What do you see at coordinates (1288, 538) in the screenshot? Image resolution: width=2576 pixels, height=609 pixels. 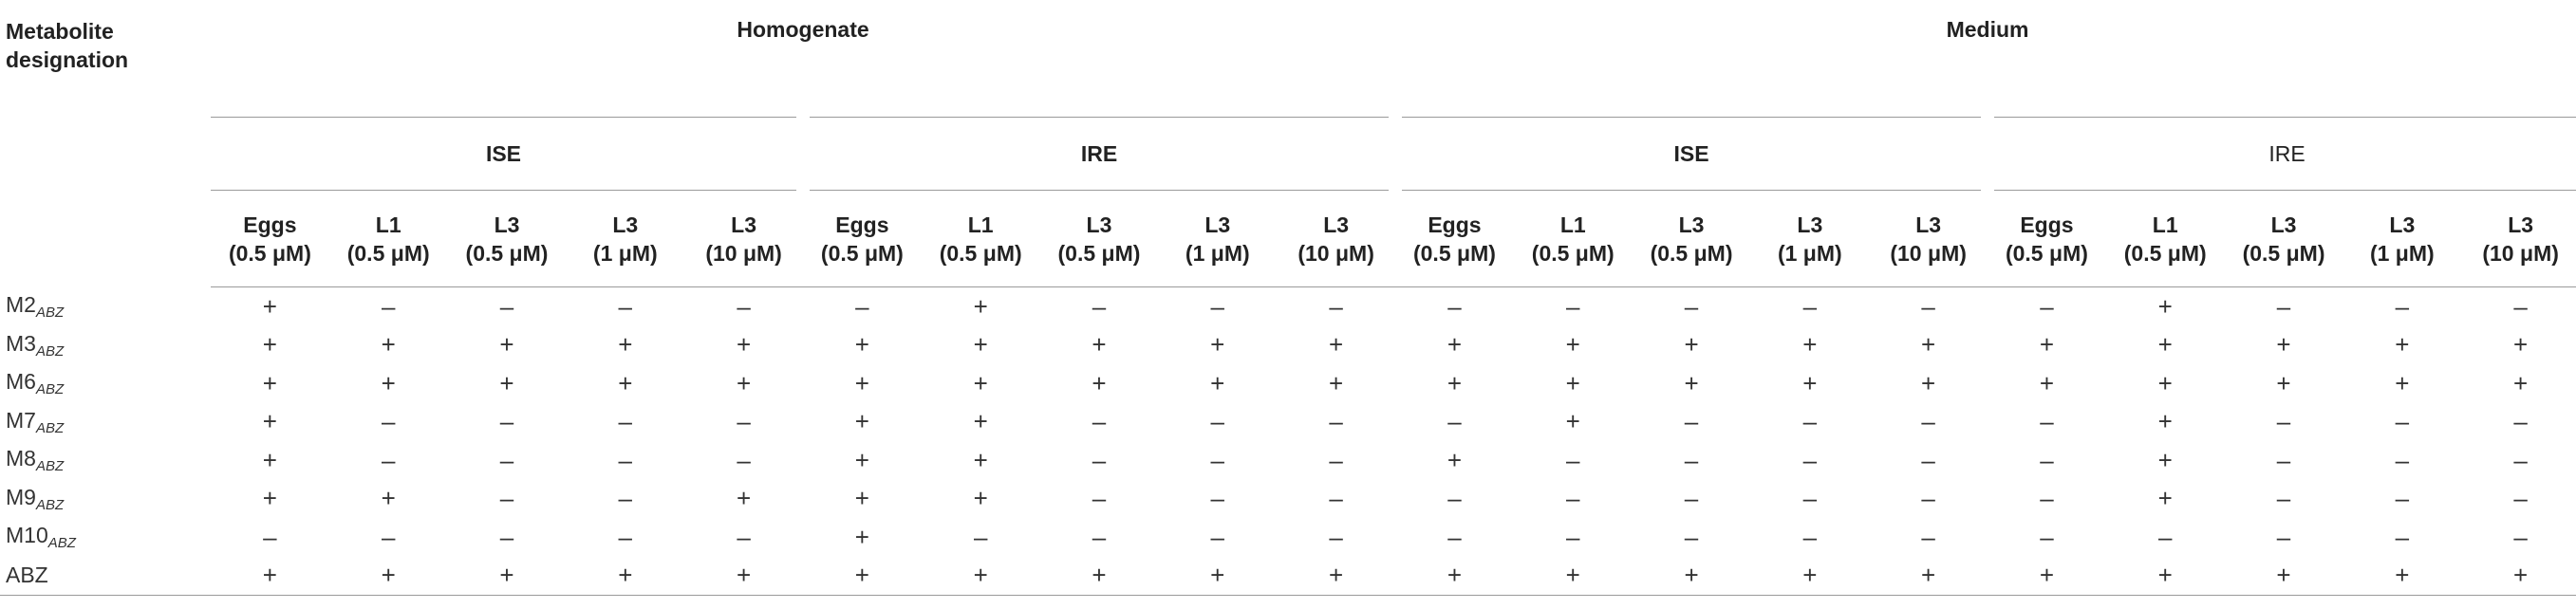 I see `table-row: M10ABZ – – – – – + – – – – – – – – – – – – – –` at bounding box center [1288, 538].